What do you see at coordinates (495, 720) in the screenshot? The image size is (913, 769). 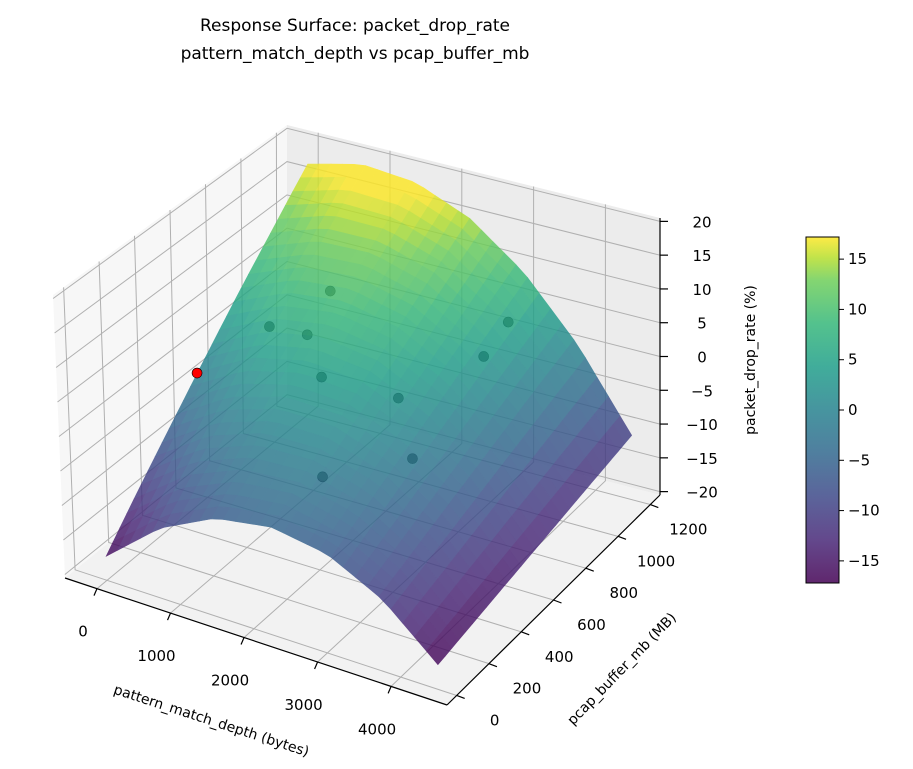 I see `y-tick-label: 0` at bounding box center [495, 720].